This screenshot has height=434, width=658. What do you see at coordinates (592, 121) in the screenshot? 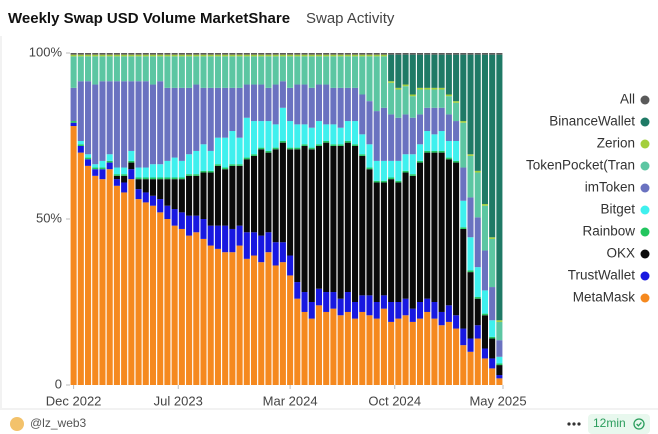
I see `legend-label: BinanceWallet` at bounding box center [592, 121].